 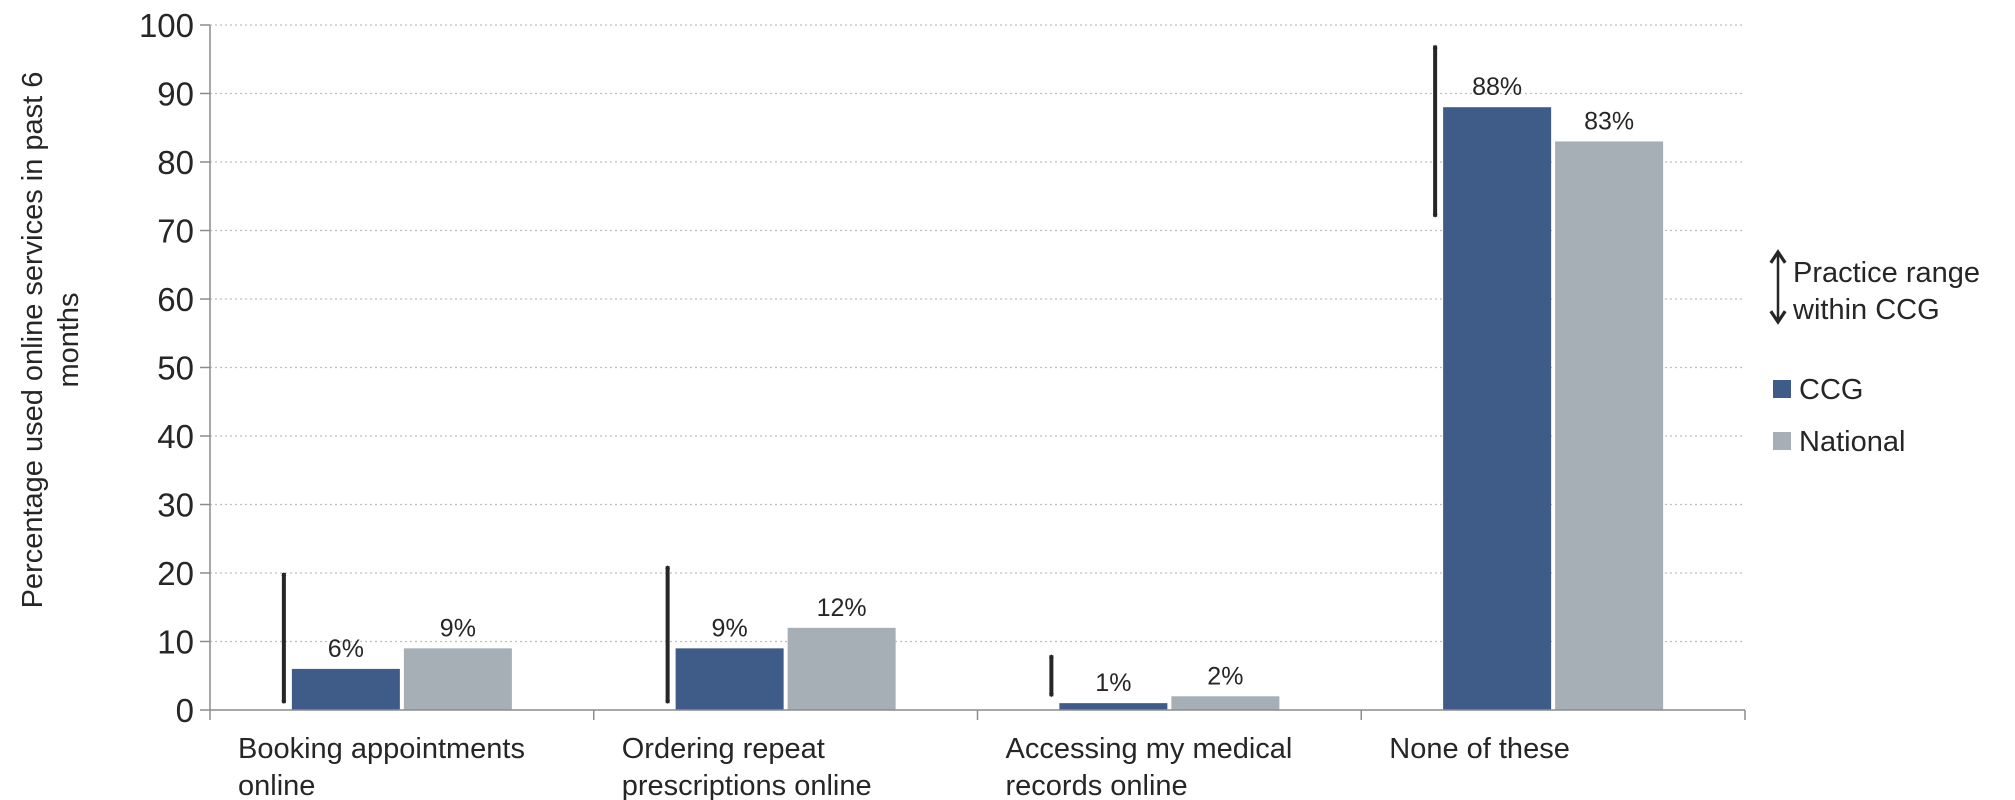 What do you see at coordinates (175, 573) in the screenshot?
I see `y-tick-label: 20` at bounding box center [175, 573].